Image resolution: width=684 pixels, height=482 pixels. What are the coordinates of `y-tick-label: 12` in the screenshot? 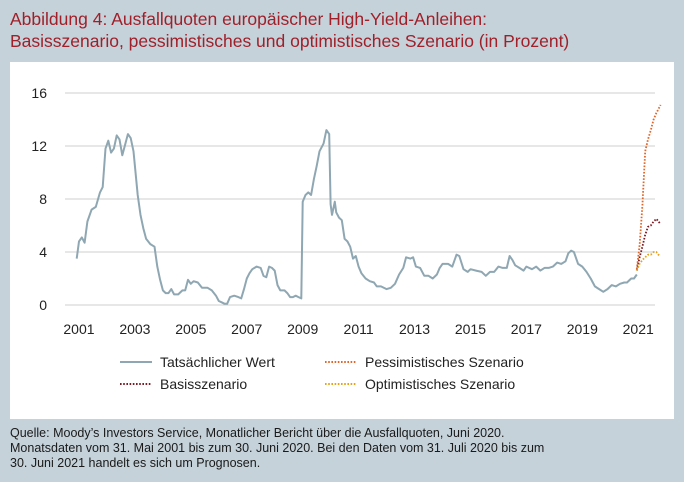 It's located at (39, 146).